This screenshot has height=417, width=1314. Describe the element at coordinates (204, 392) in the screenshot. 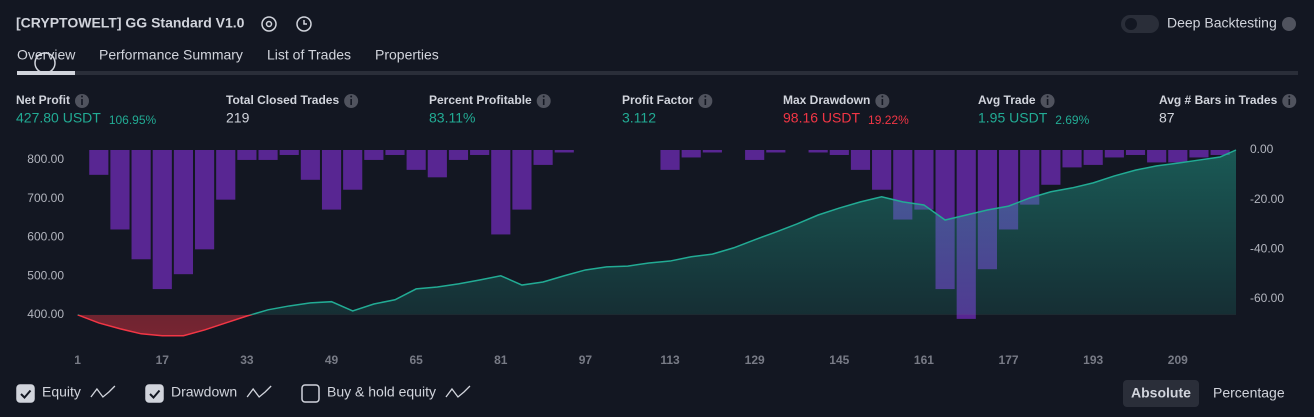

I see `legend-label: Drawdown` at that location.